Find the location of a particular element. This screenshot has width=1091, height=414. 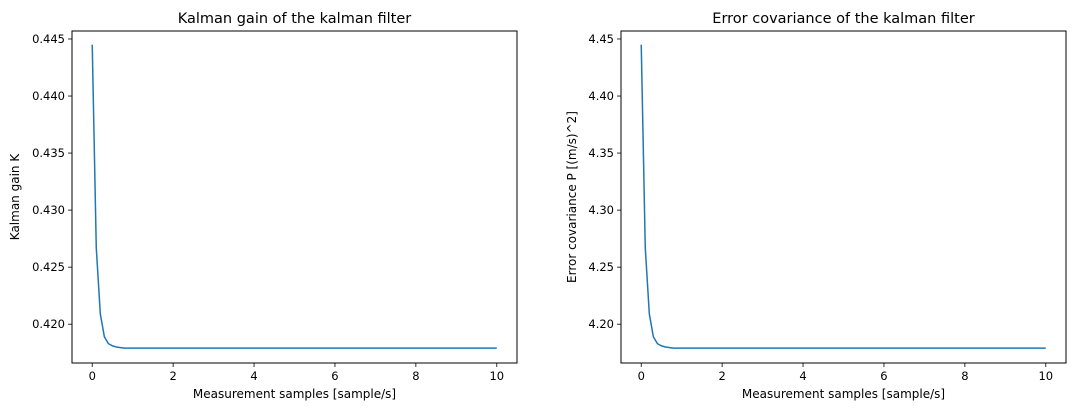

kalman-gain-x-tick-label: 6 is located at coordinates (334, 376).